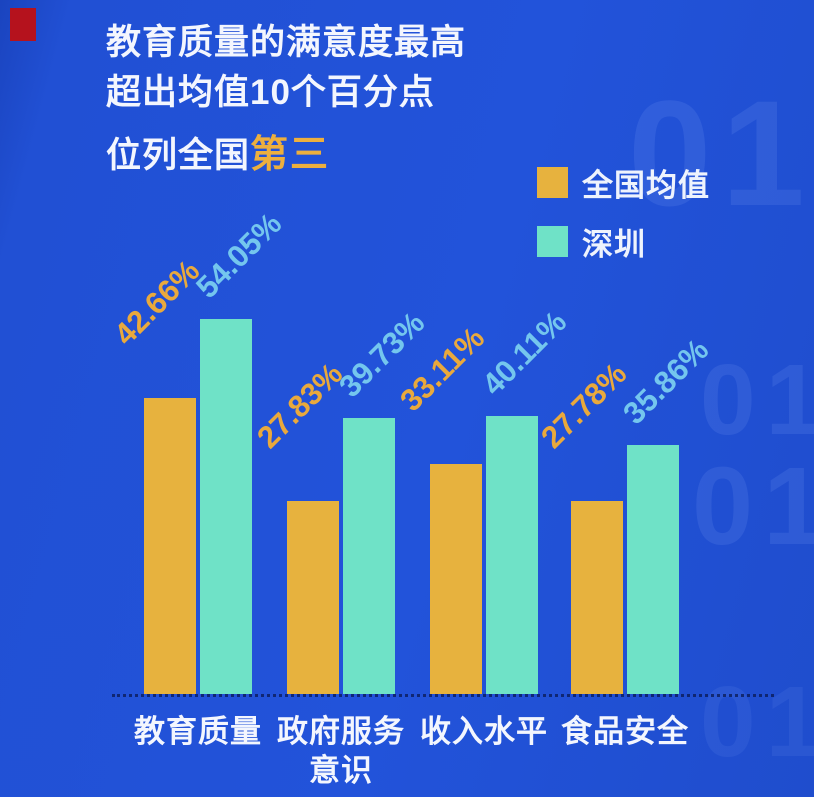  I want to click on red-corner-mark, so click(23, 24).